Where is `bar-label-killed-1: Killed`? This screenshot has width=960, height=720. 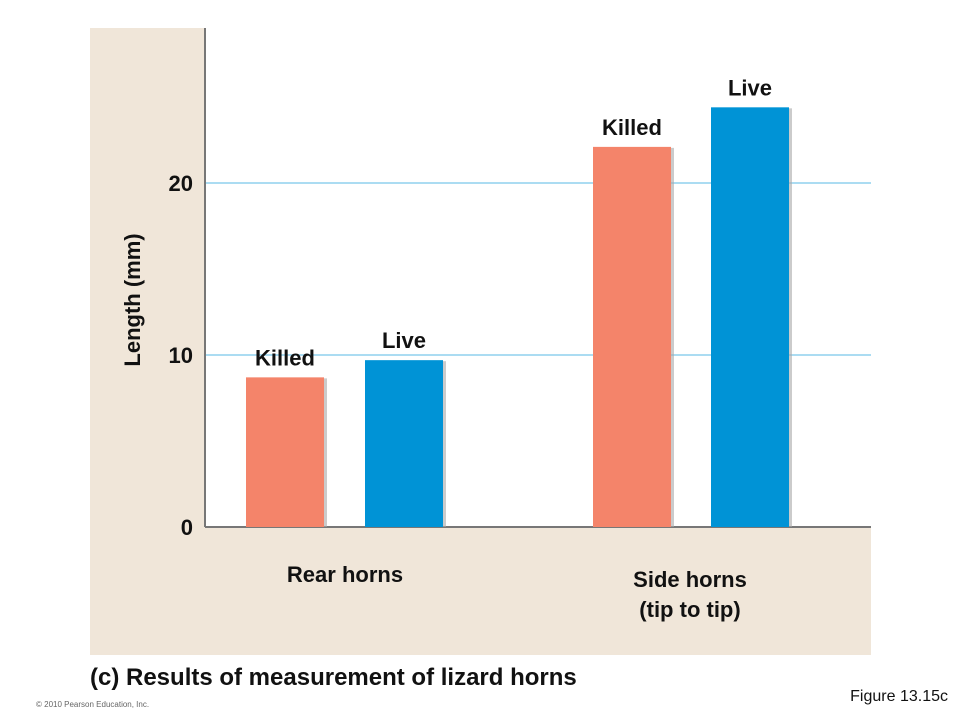
bar-label-killed-1: Killed is located at coordinates (632, 127).